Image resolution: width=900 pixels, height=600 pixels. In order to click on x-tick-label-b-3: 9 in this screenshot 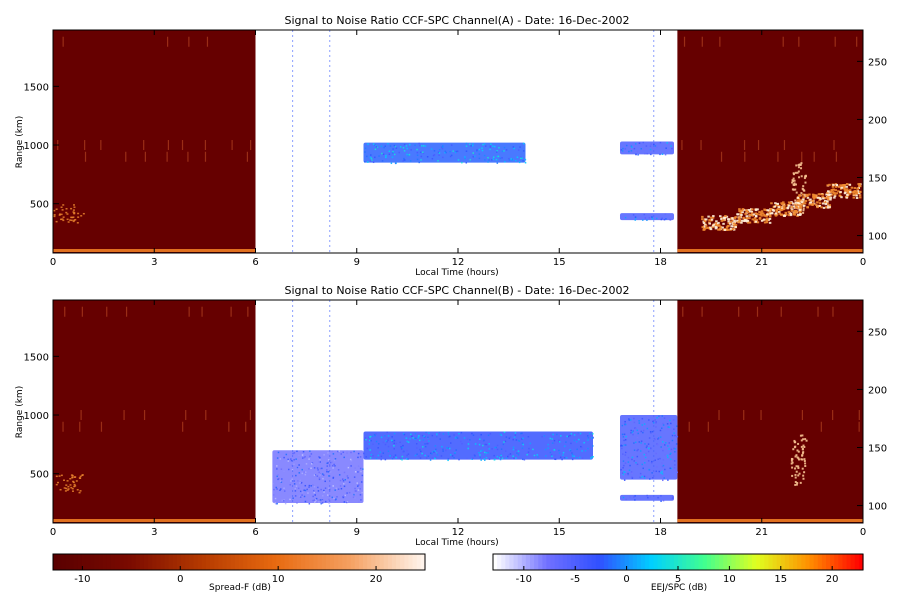, I will do `click(357, 532)`.